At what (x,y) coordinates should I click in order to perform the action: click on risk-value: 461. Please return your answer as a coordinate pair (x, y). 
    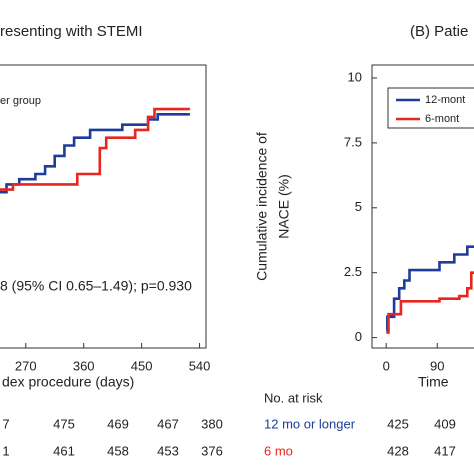
    Looking at the image, I should click on (64, 450).